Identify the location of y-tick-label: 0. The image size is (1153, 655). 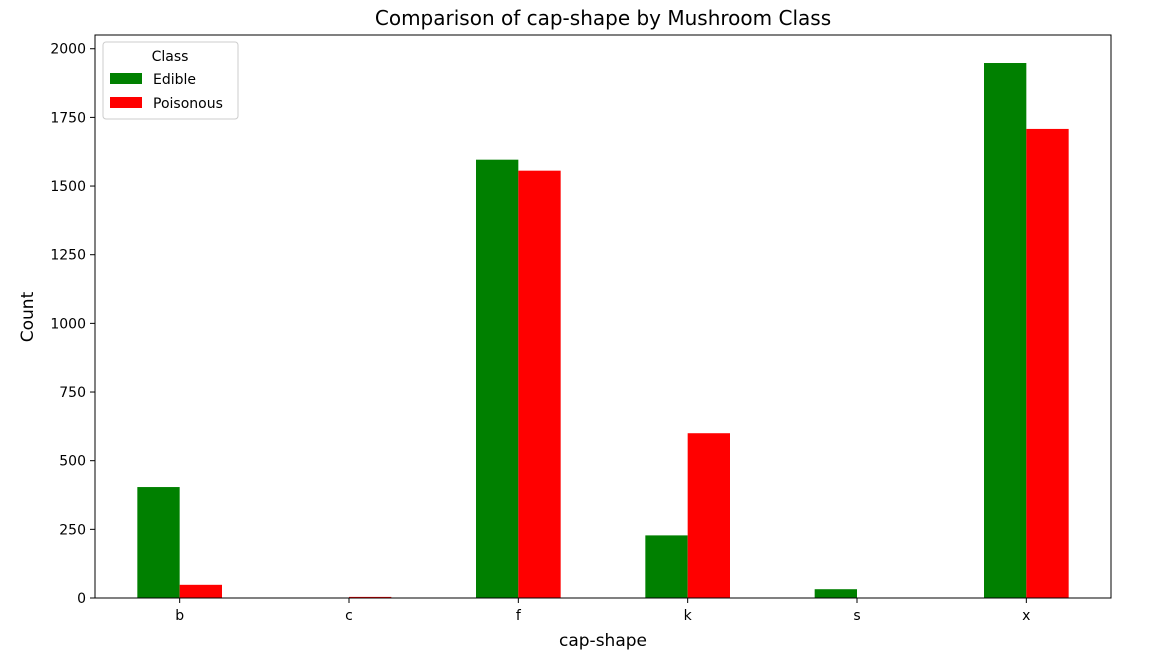
(81, 599).